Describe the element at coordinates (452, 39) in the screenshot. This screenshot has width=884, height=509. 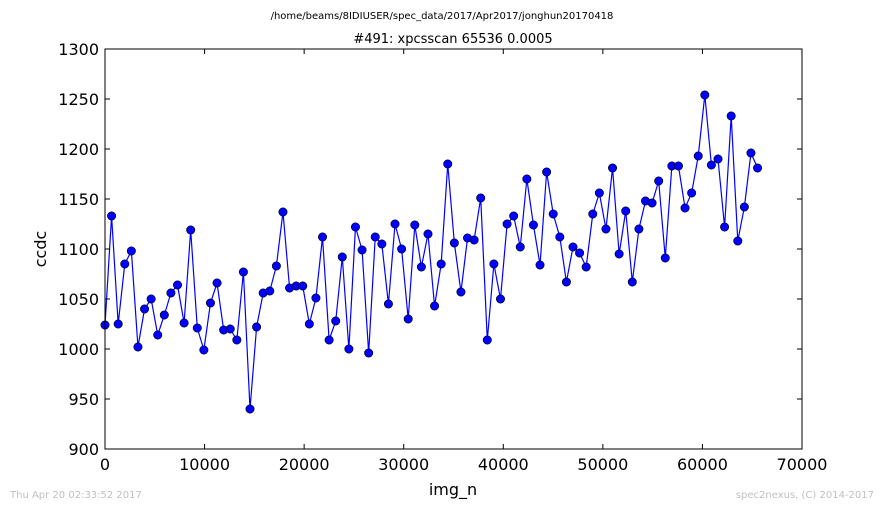
I see `chart-title: #491: xpcsscan 65536 0.0005` at that location.